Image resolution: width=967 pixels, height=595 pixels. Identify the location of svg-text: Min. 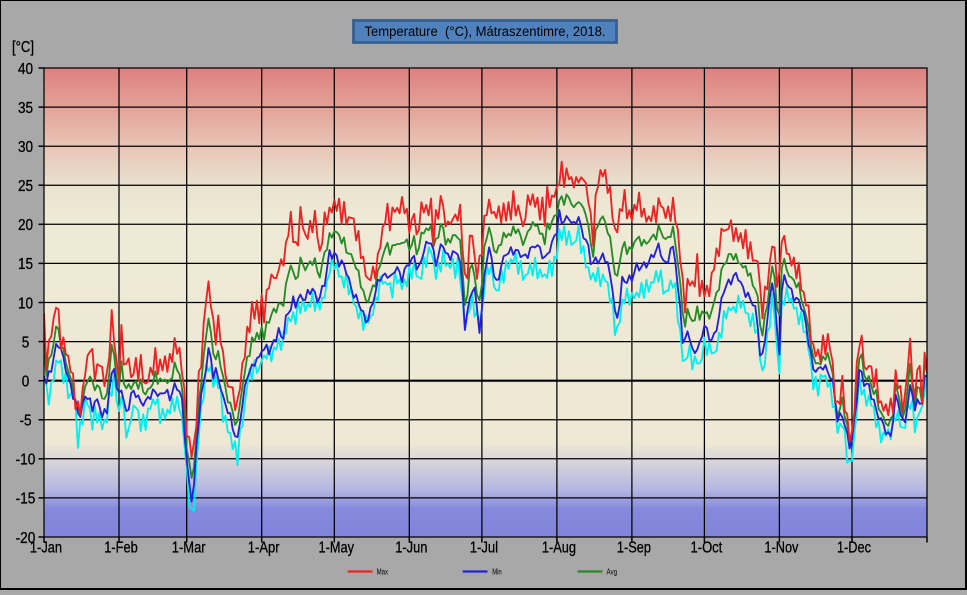
(497, 572).